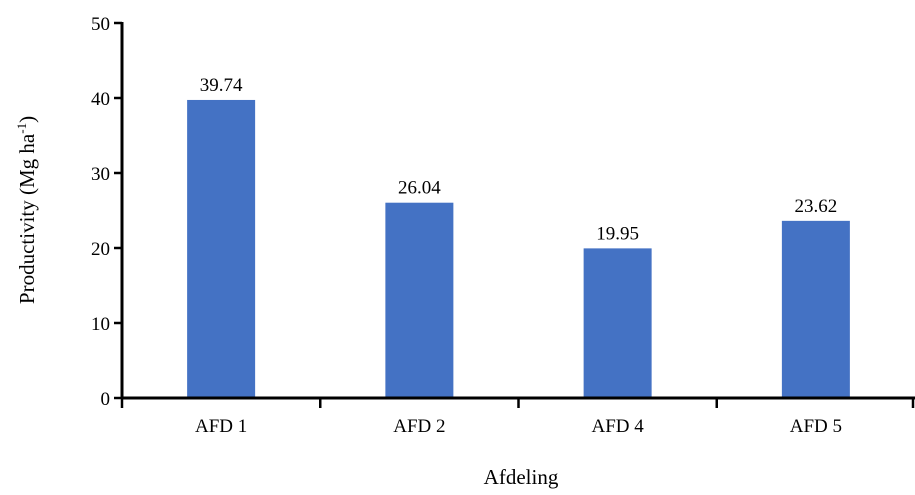 The image size is (915, 495). Describe the element at coordinates (617, 426) in the screenshot. I see `x-tick-label-3: AFD 4` at that location.